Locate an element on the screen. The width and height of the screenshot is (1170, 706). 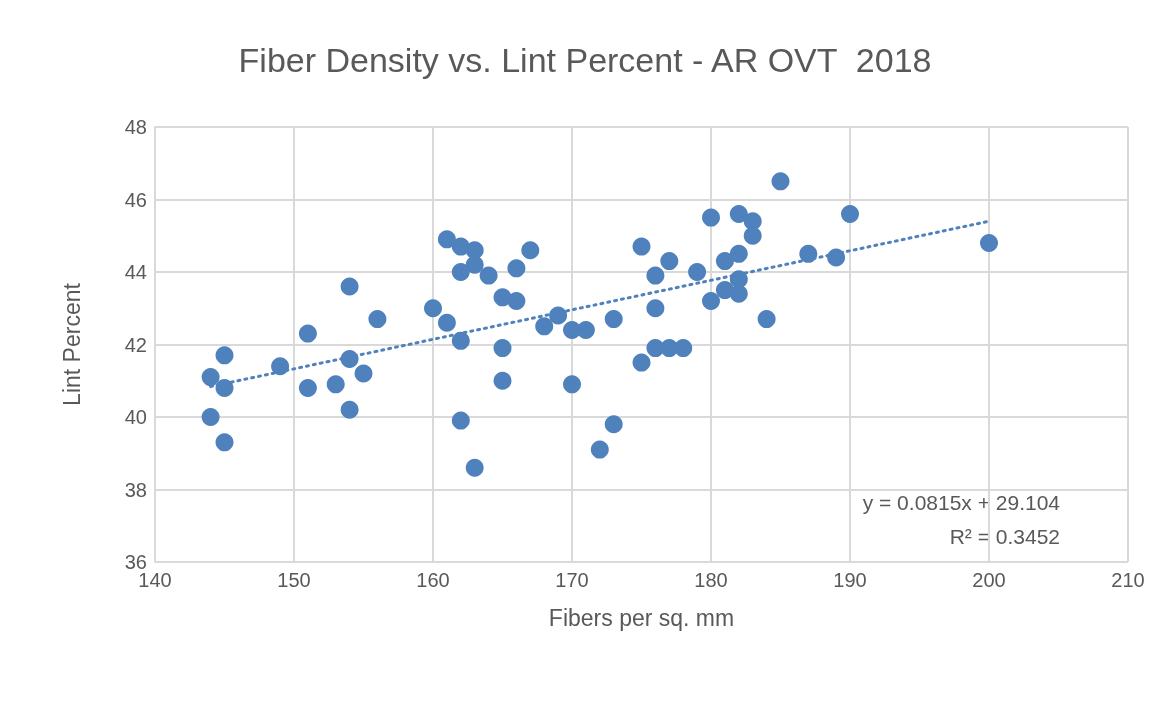
x-tick-label: 210 is located at coordinates (1128, 580).